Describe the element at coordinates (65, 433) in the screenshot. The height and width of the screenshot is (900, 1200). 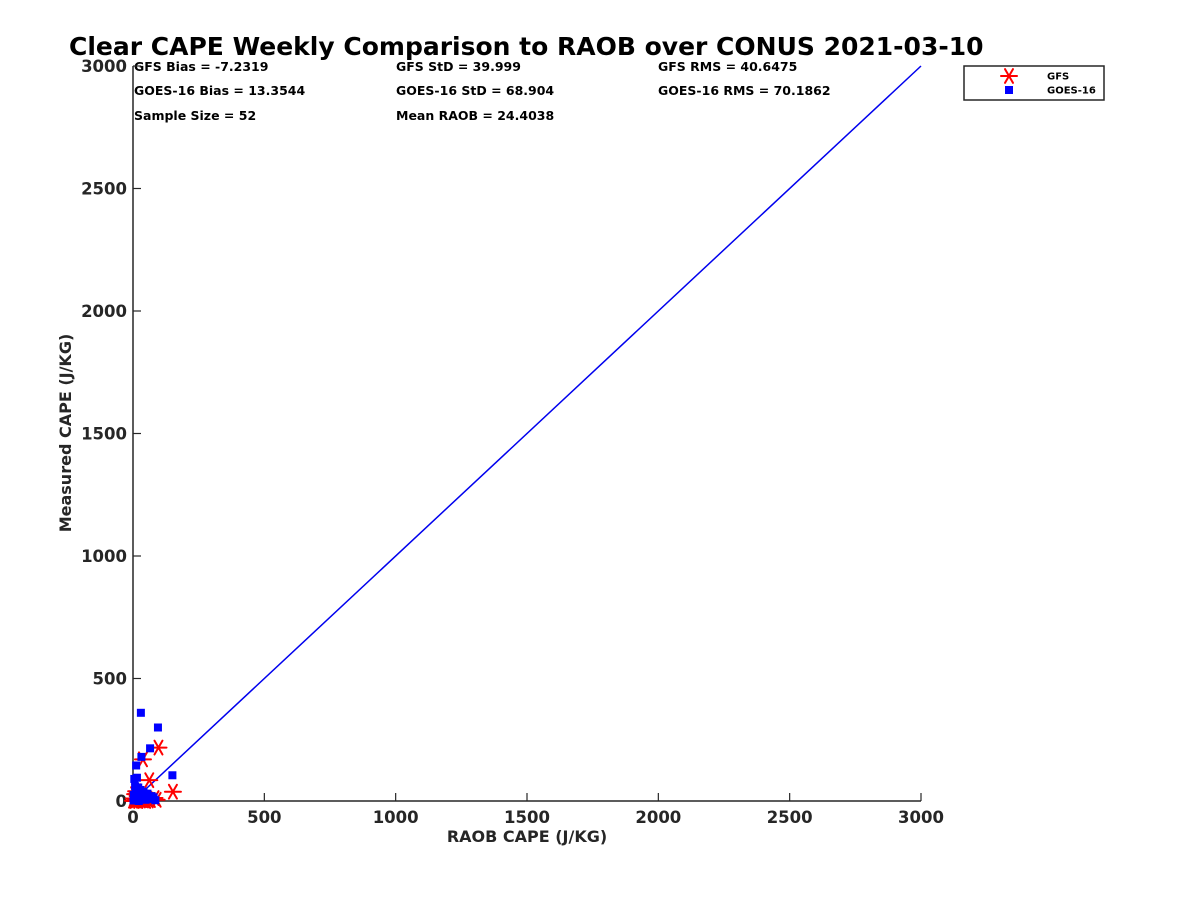
I see `y-axis-label: Measured CAPE (J/KG)` at that location.